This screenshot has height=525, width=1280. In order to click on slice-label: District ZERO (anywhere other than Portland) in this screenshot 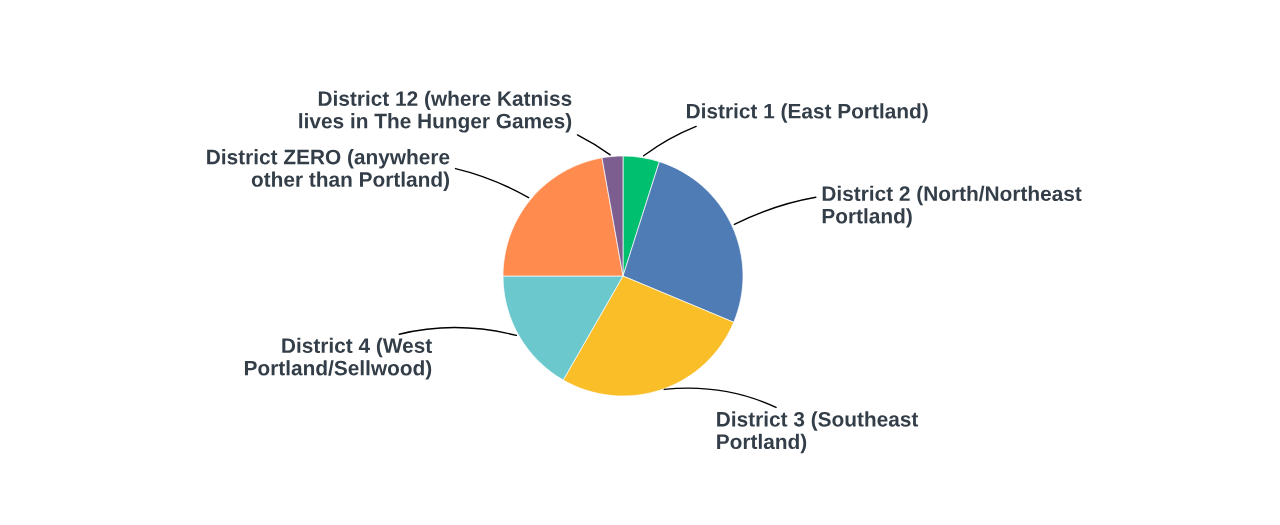, I will do `click(328, 170)`.